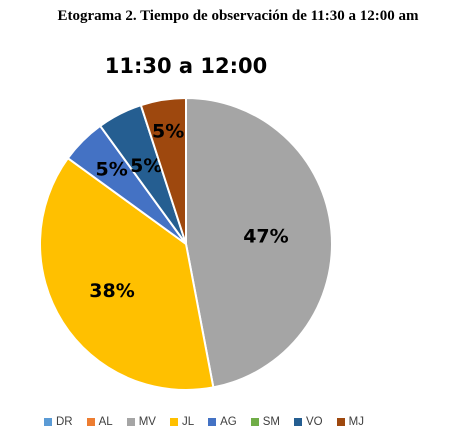  I want to click on legend-swatch-sm, so click(254, 422).